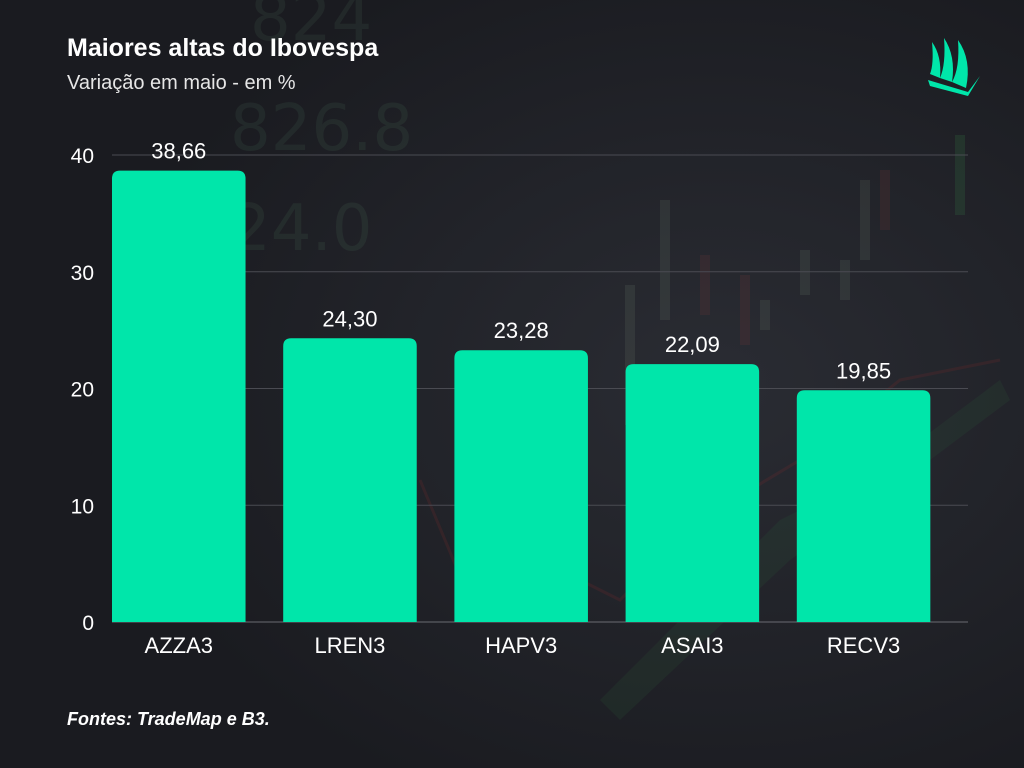 The height and width of the screenshot is (768, 1024). Describe the element at coordinates (181, 83) in the screenshot. I see `chart-subtitle: Variação em maio - em %` at that location.